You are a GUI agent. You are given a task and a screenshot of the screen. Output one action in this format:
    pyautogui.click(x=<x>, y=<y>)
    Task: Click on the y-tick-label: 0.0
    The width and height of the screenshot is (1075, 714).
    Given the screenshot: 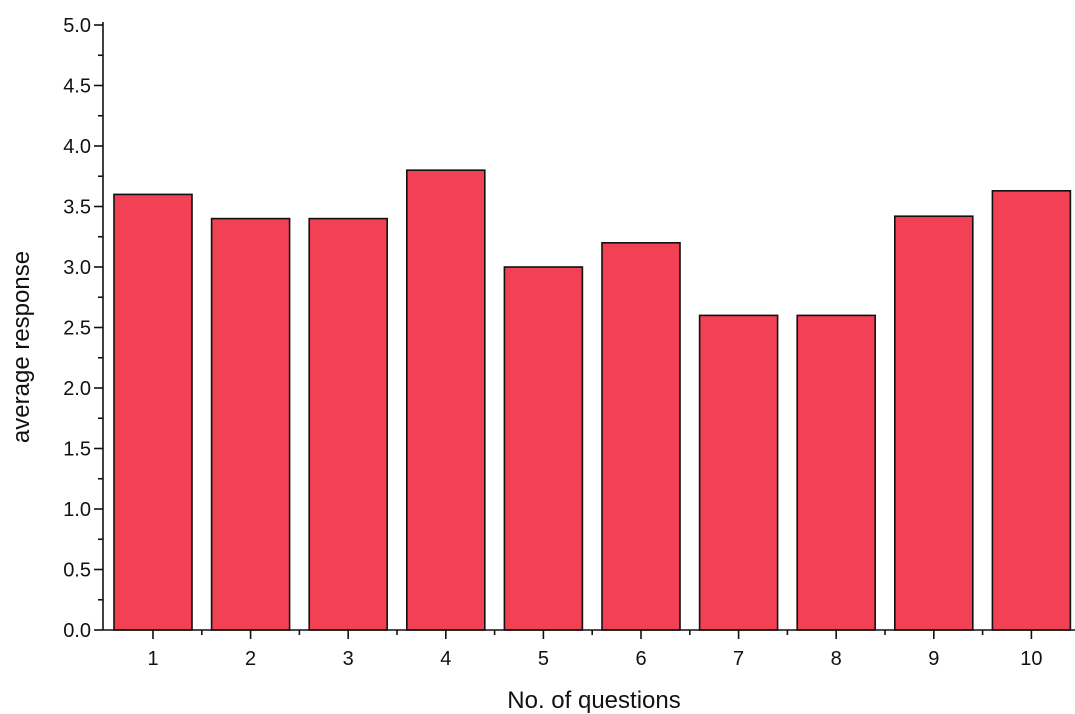 What is the action you would take?
    pyautogui.click(x=77, y=631)
    